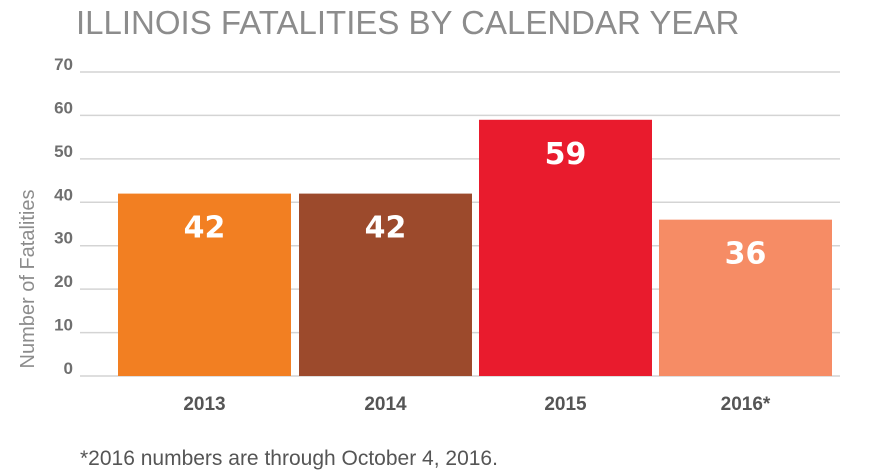 Image resolution: width=877 pixels, height=473 pixels. Describe the element at coordinates (68, 368) in the screenshot. I see `y-tick-label: 0` at that location.